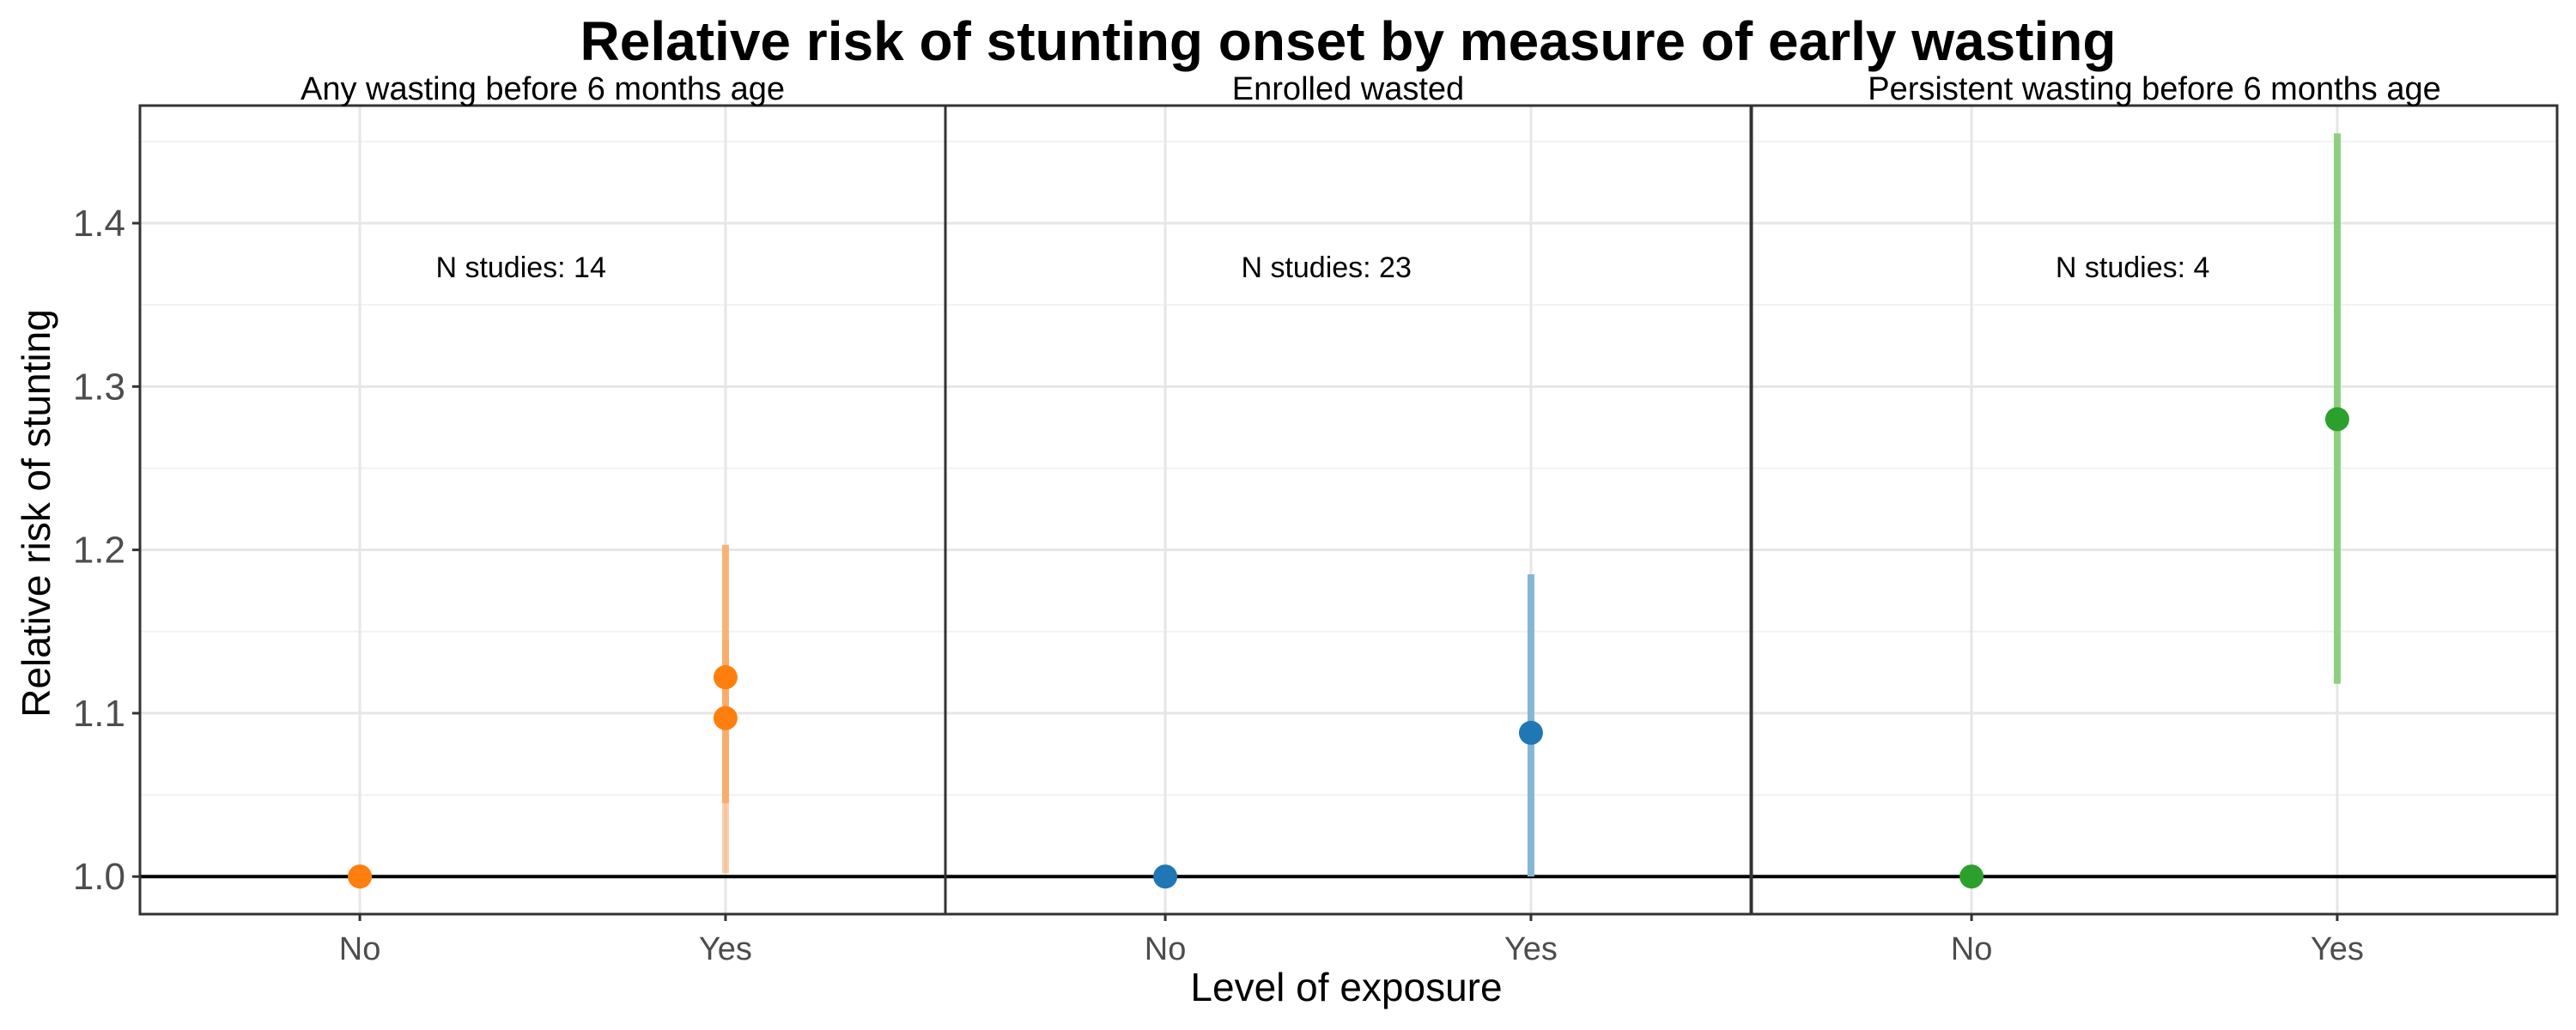 The image size is (2576, 1030). I want to click on studies-annotation: N studies: 4, so click(2133, 267).